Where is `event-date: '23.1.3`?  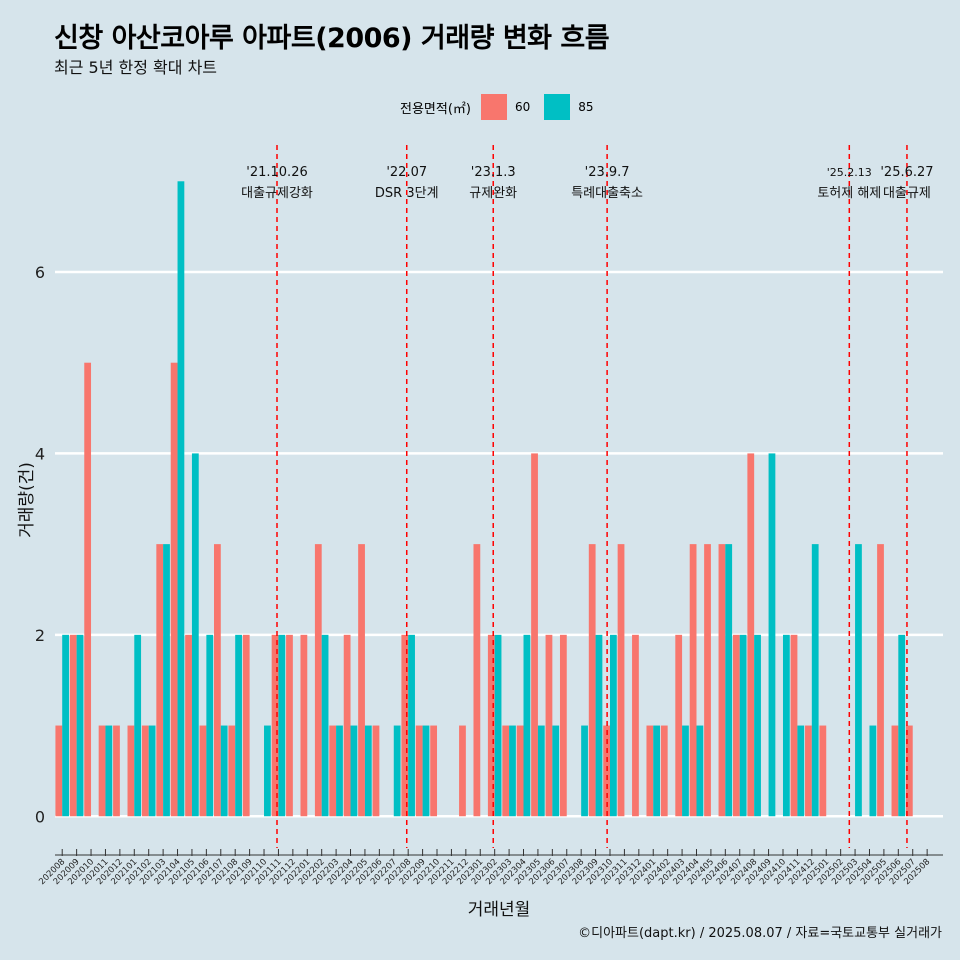
event-date: '23.1.3 is located at coordinates (493, 172).